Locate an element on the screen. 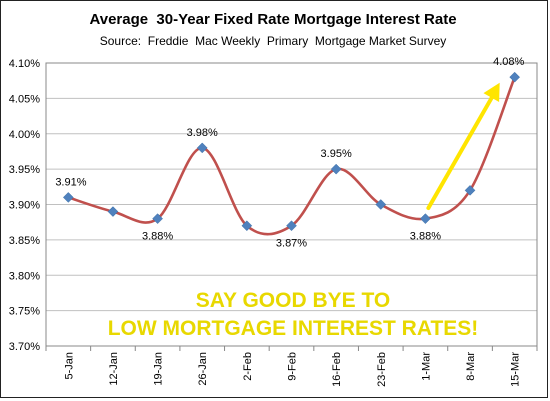 The image size is (550, 401). y-tick-label-0: 3.70% is located at coordinates (24, 347).